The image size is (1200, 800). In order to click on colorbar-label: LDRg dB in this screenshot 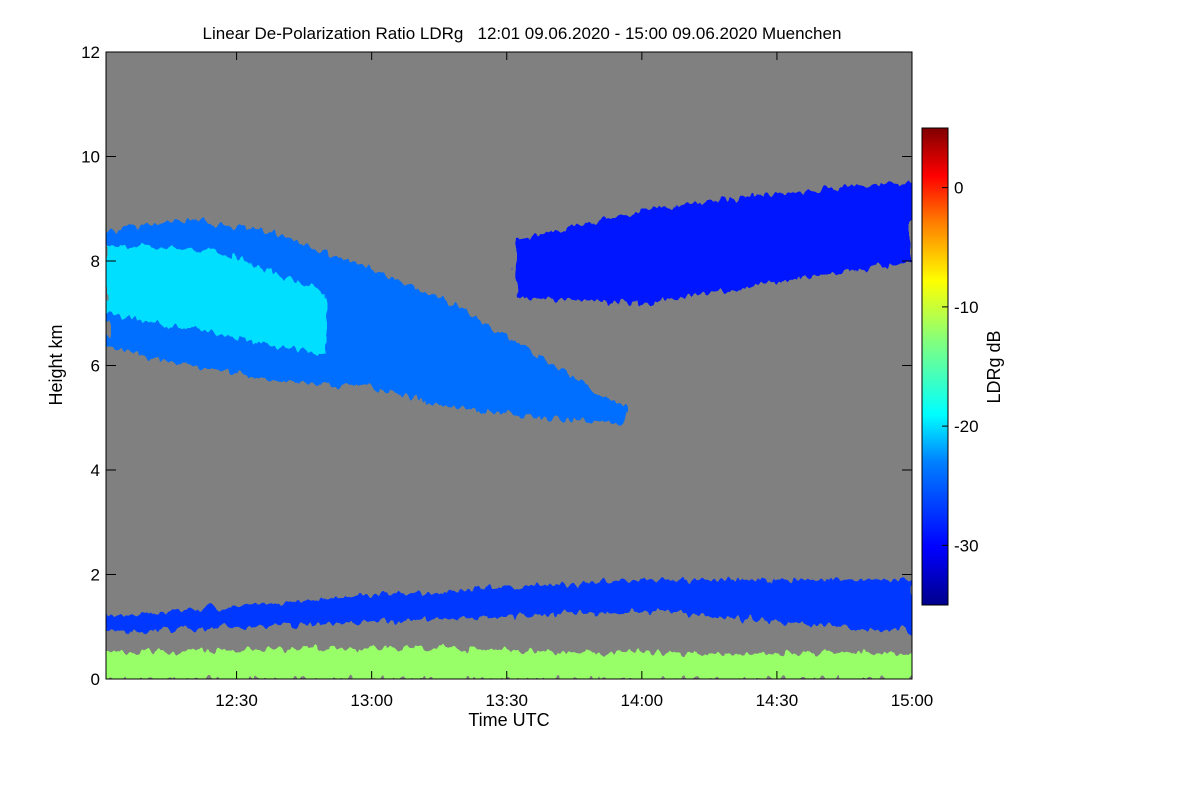, I will do `click(994, 366)`.